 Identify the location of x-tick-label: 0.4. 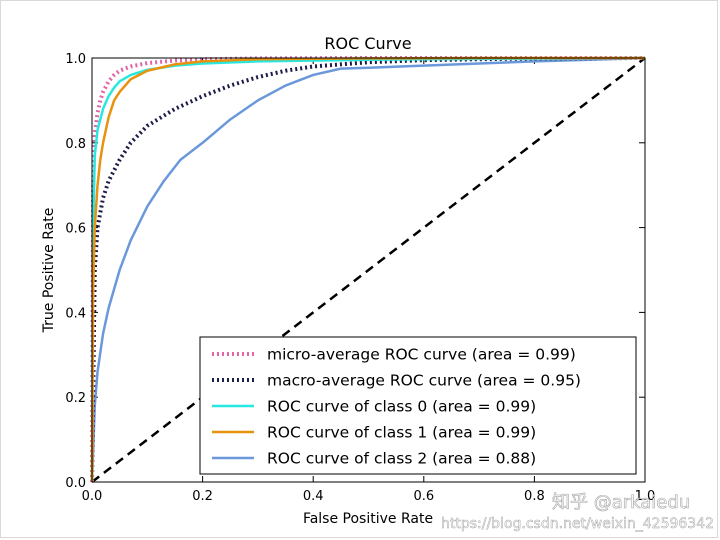
(313, 496).